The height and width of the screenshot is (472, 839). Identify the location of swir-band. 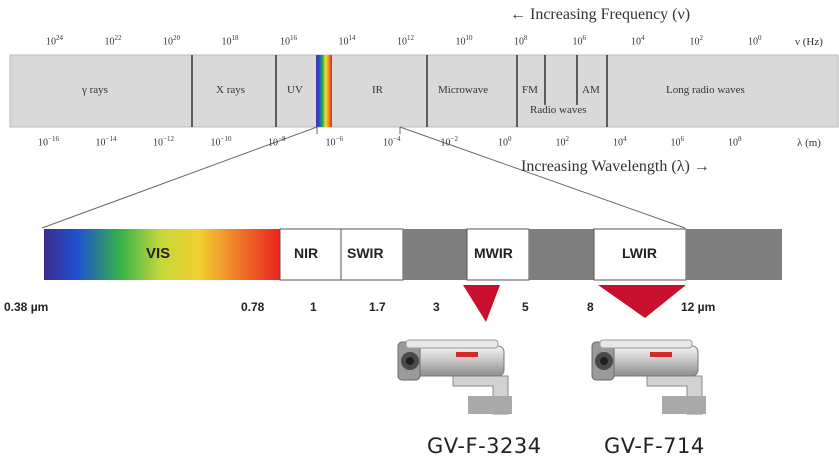
(372, 254).